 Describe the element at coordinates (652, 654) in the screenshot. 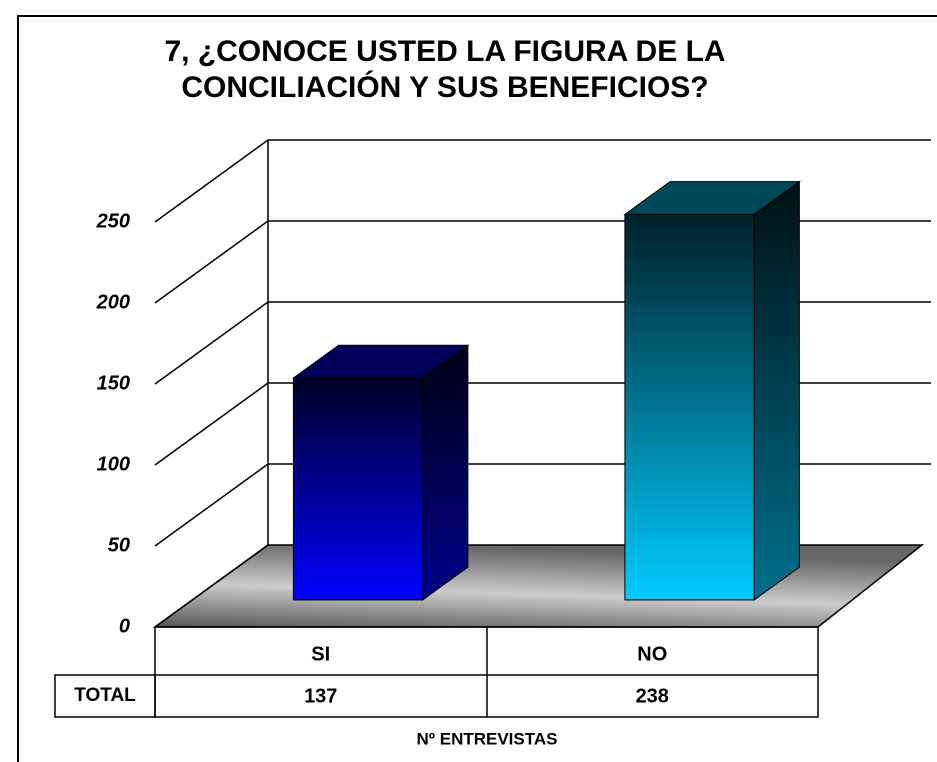

I see `x-tick-label: NO` at that location.